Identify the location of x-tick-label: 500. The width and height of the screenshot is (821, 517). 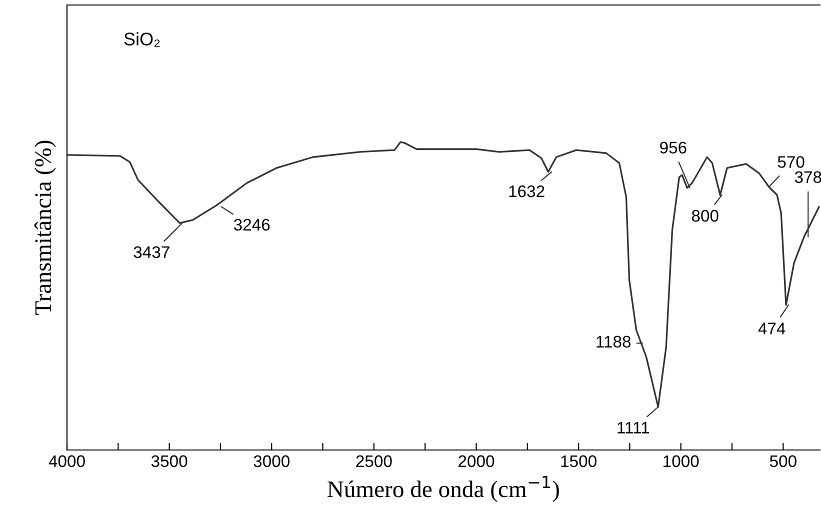
(783, 461).